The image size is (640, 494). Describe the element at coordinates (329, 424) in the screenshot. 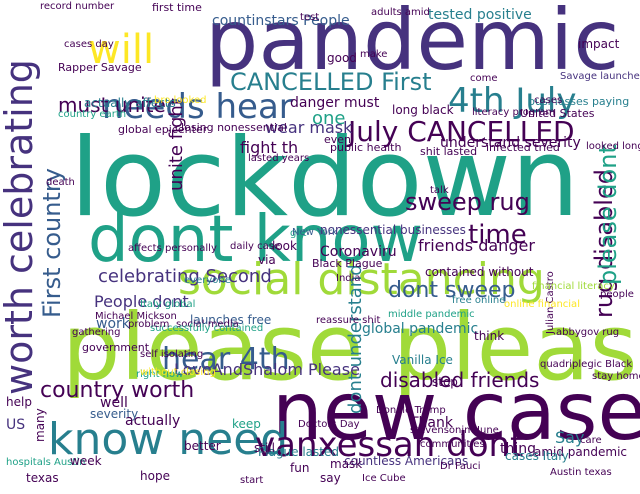

I see `word-doctors-day: Doctors Day` at that location.